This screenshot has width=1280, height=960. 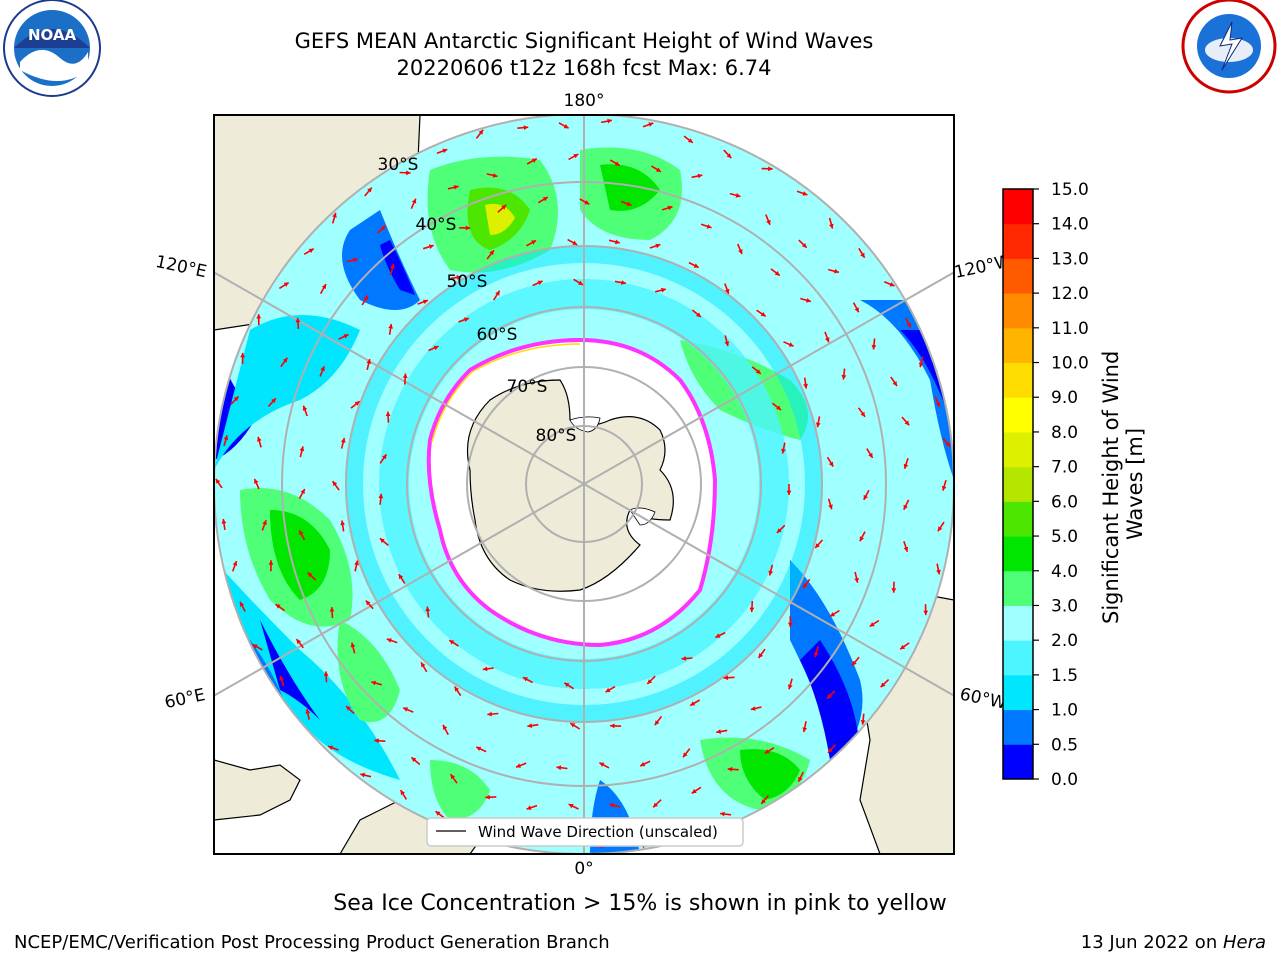 What do you see at coordinates (1123, 484) in the screenshot?
I see `colorbar-label: Significant Height of Wind Waves [m]` at bounding box center [1123, 484].